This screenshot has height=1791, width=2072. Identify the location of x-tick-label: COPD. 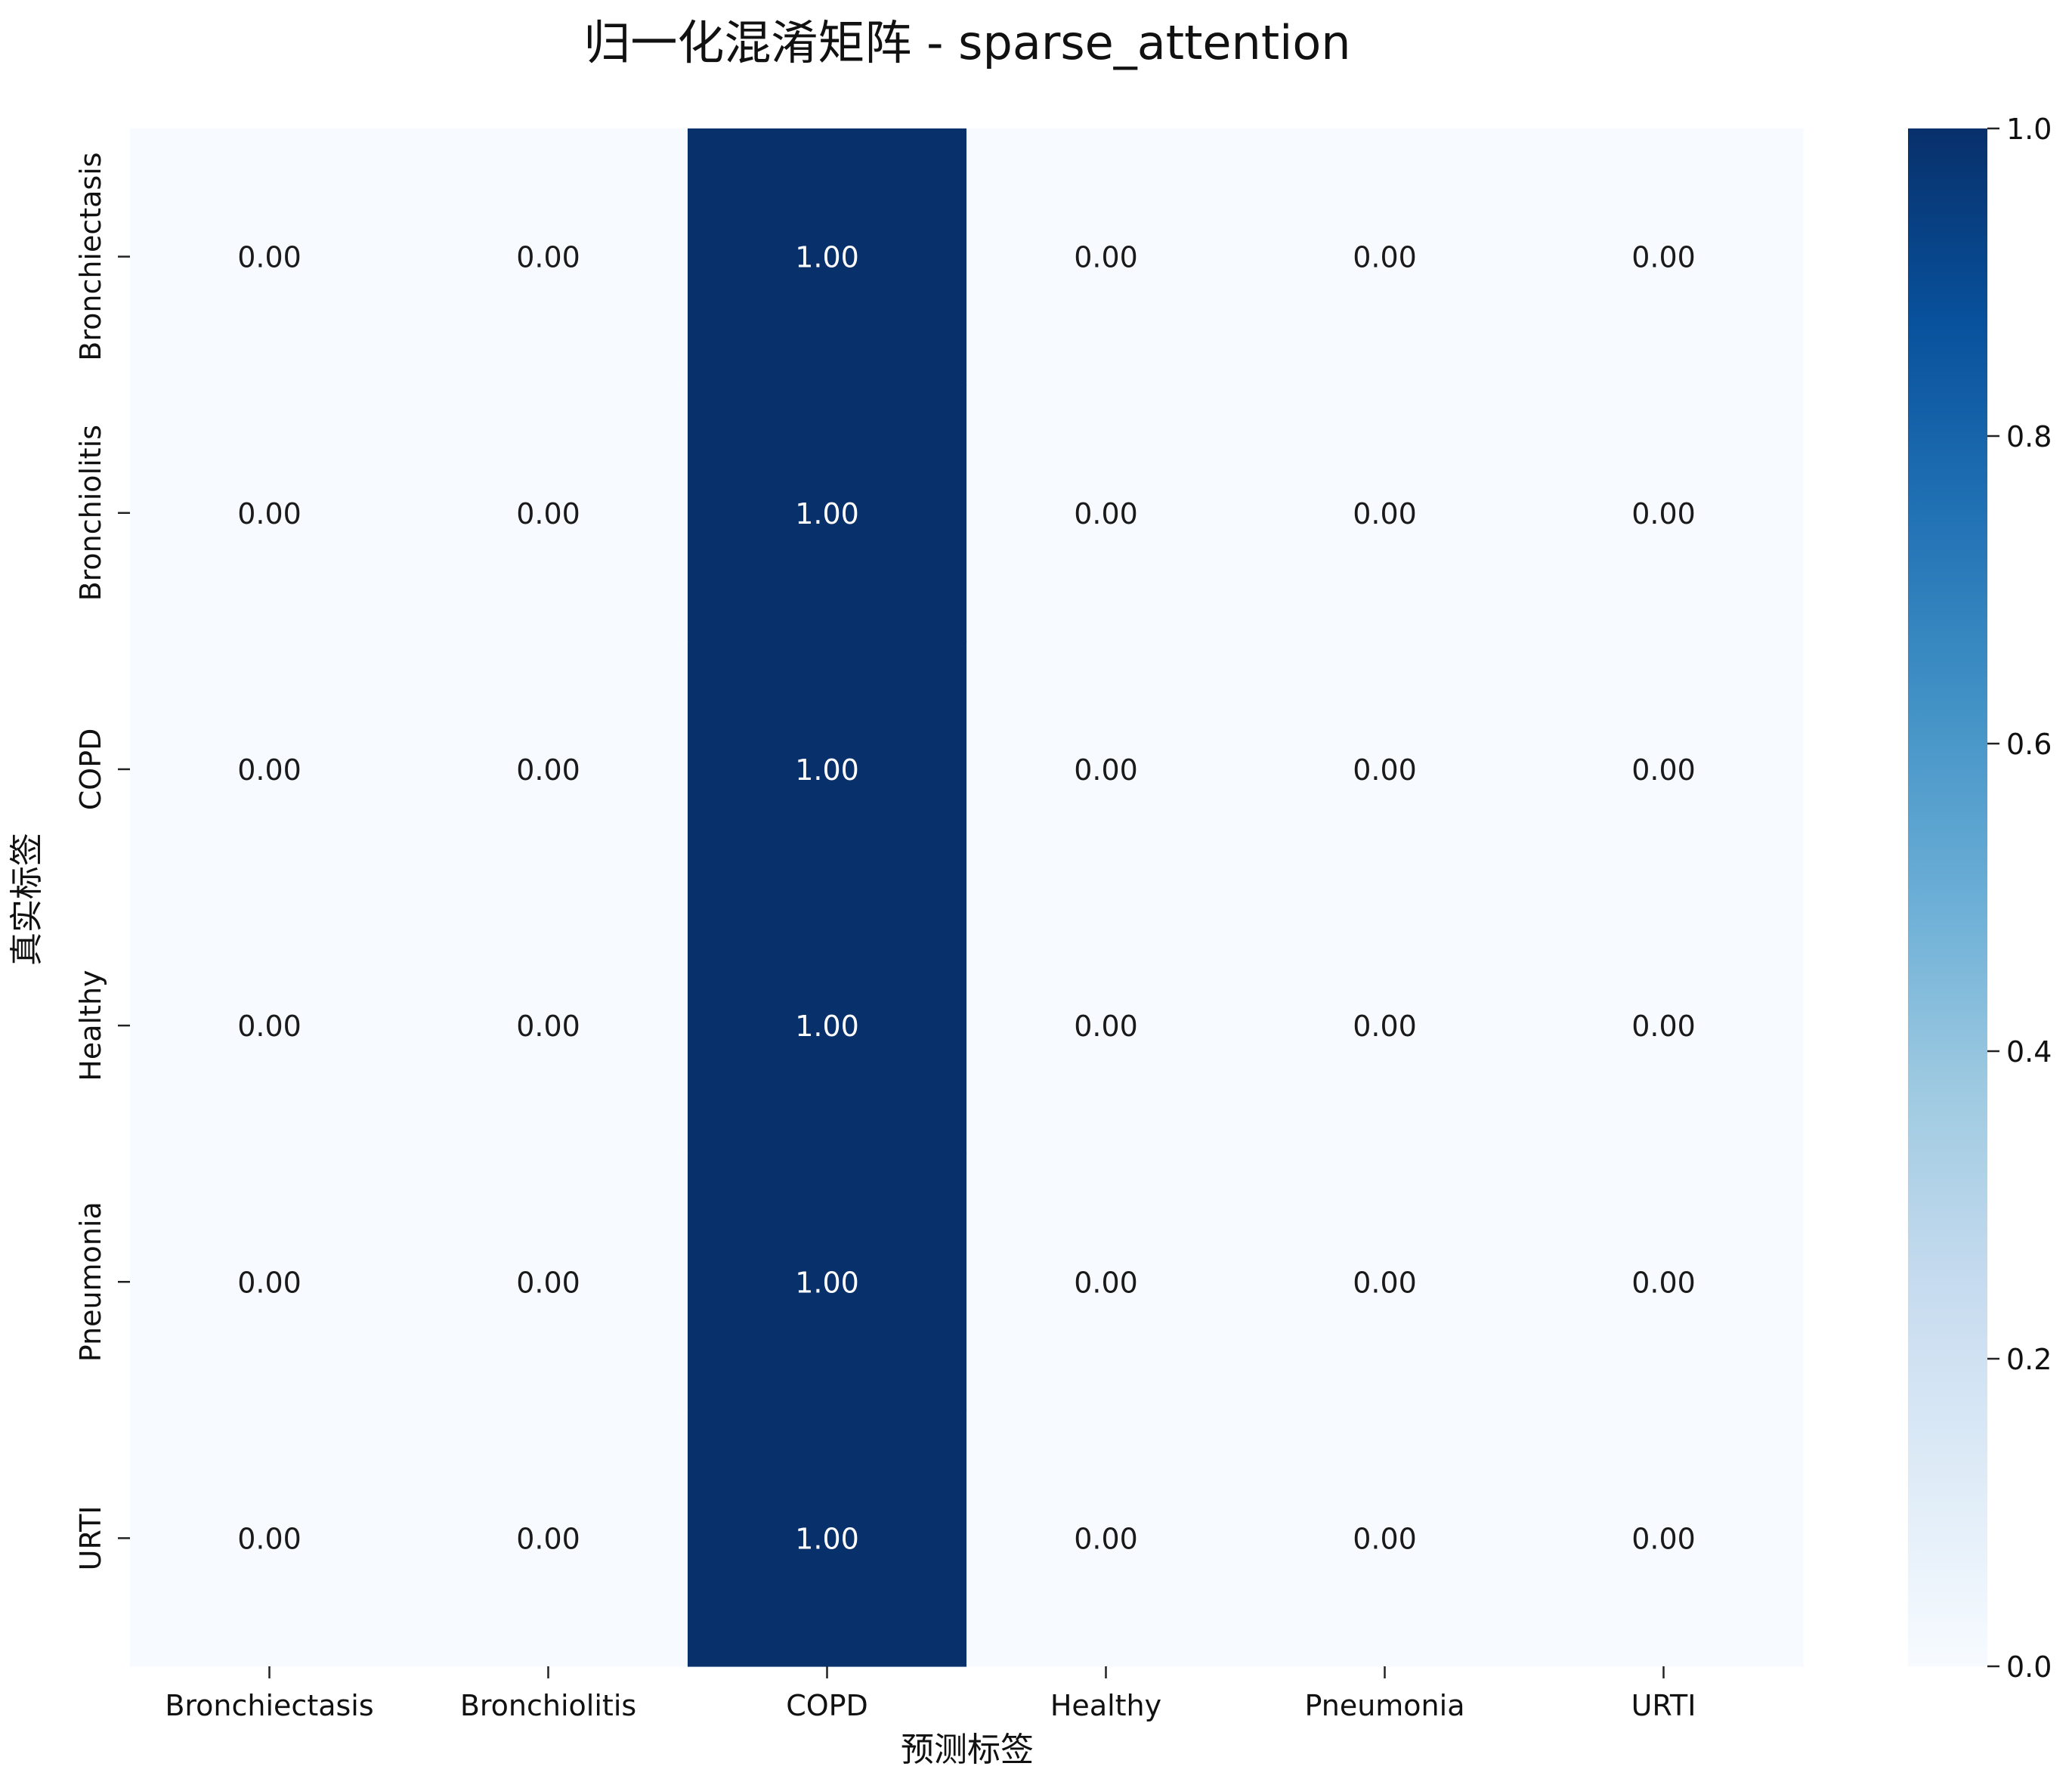
(827, 1706).